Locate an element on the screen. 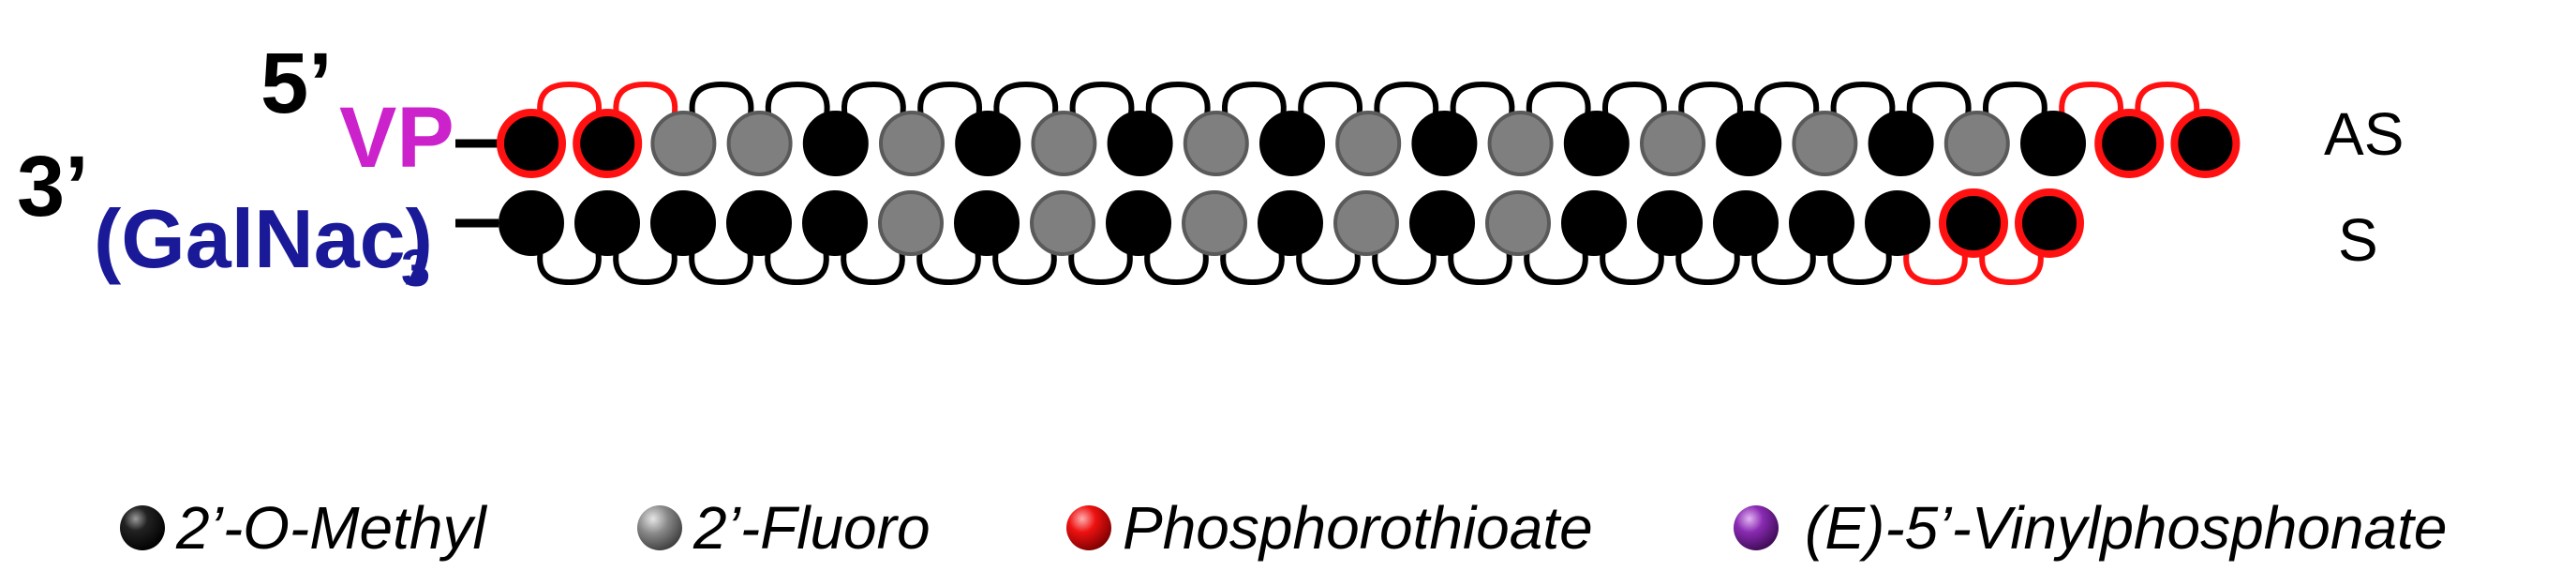 The image size is (2576, 586). sense-strand is located at coordinates (1291, 223).